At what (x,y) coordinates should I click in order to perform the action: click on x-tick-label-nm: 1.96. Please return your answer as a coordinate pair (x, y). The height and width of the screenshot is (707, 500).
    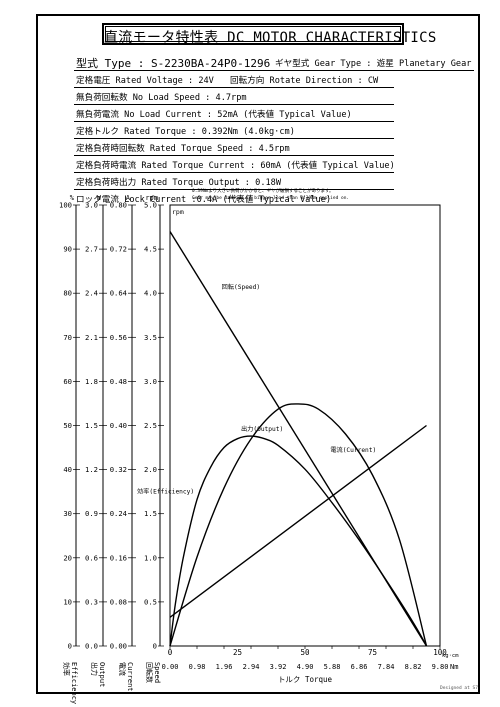
    Looking at the image, I should click on (224, 667).